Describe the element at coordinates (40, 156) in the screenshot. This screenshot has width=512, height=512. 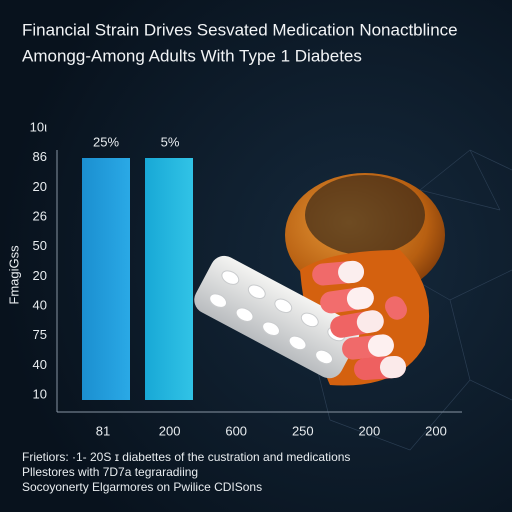
I see `y-tick-label: 86` at that location.